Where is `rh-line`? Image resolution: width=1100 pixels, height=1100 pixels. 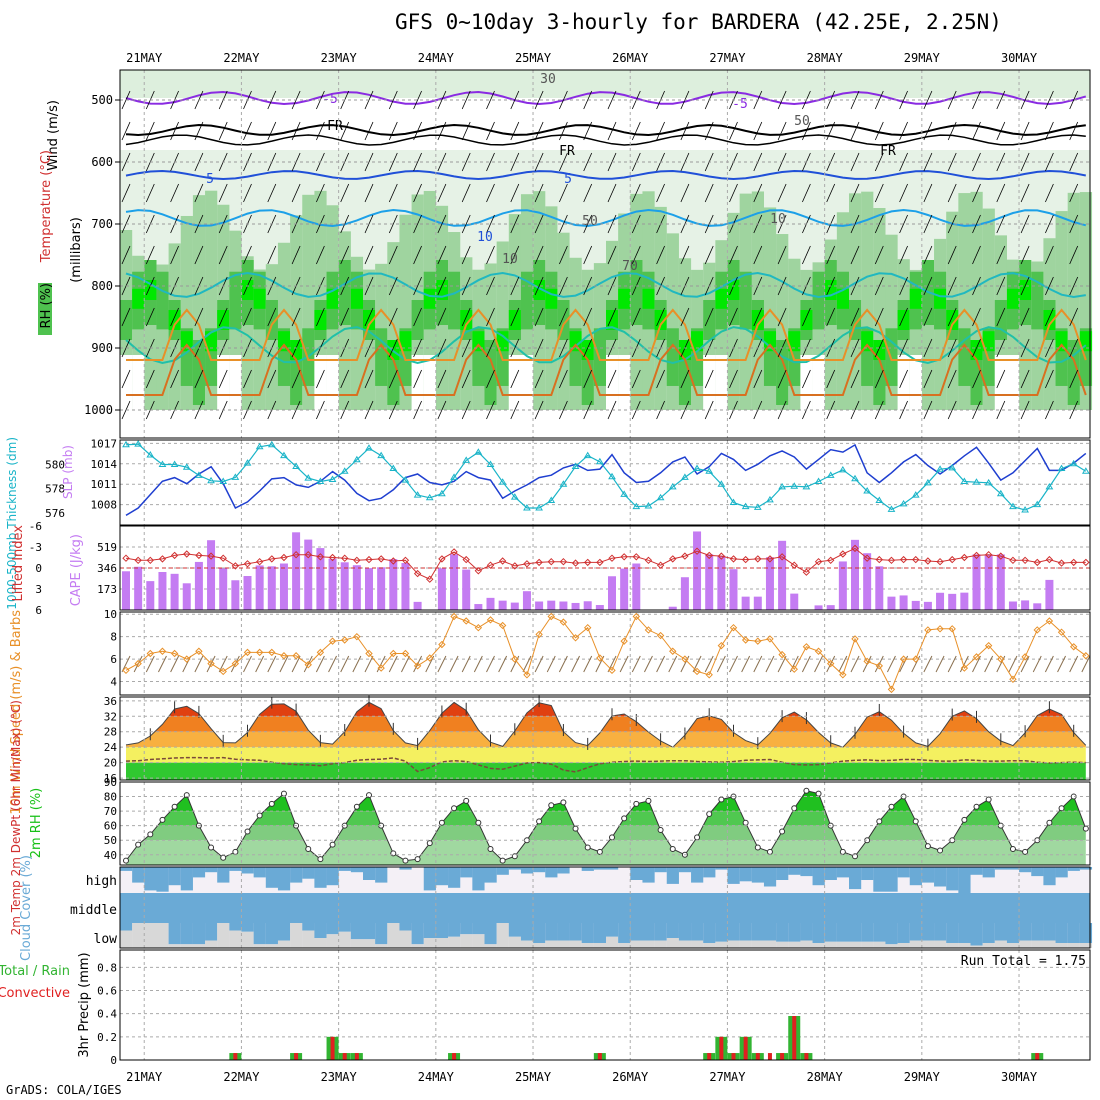 rh-line is located at coordinates (606, 826).